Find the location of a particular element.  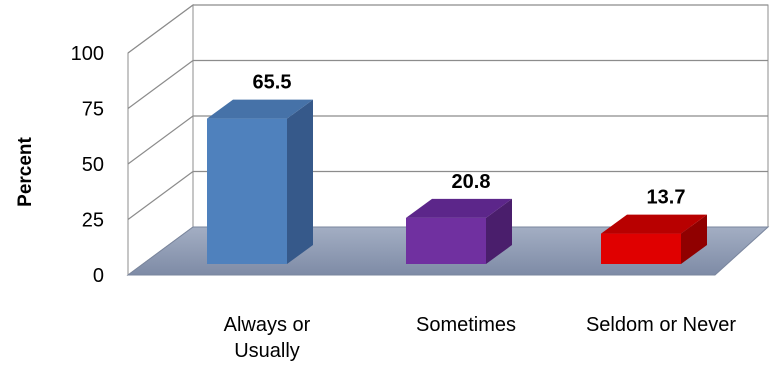

y-tick-label: 50 is located at coordinates (93, 165).